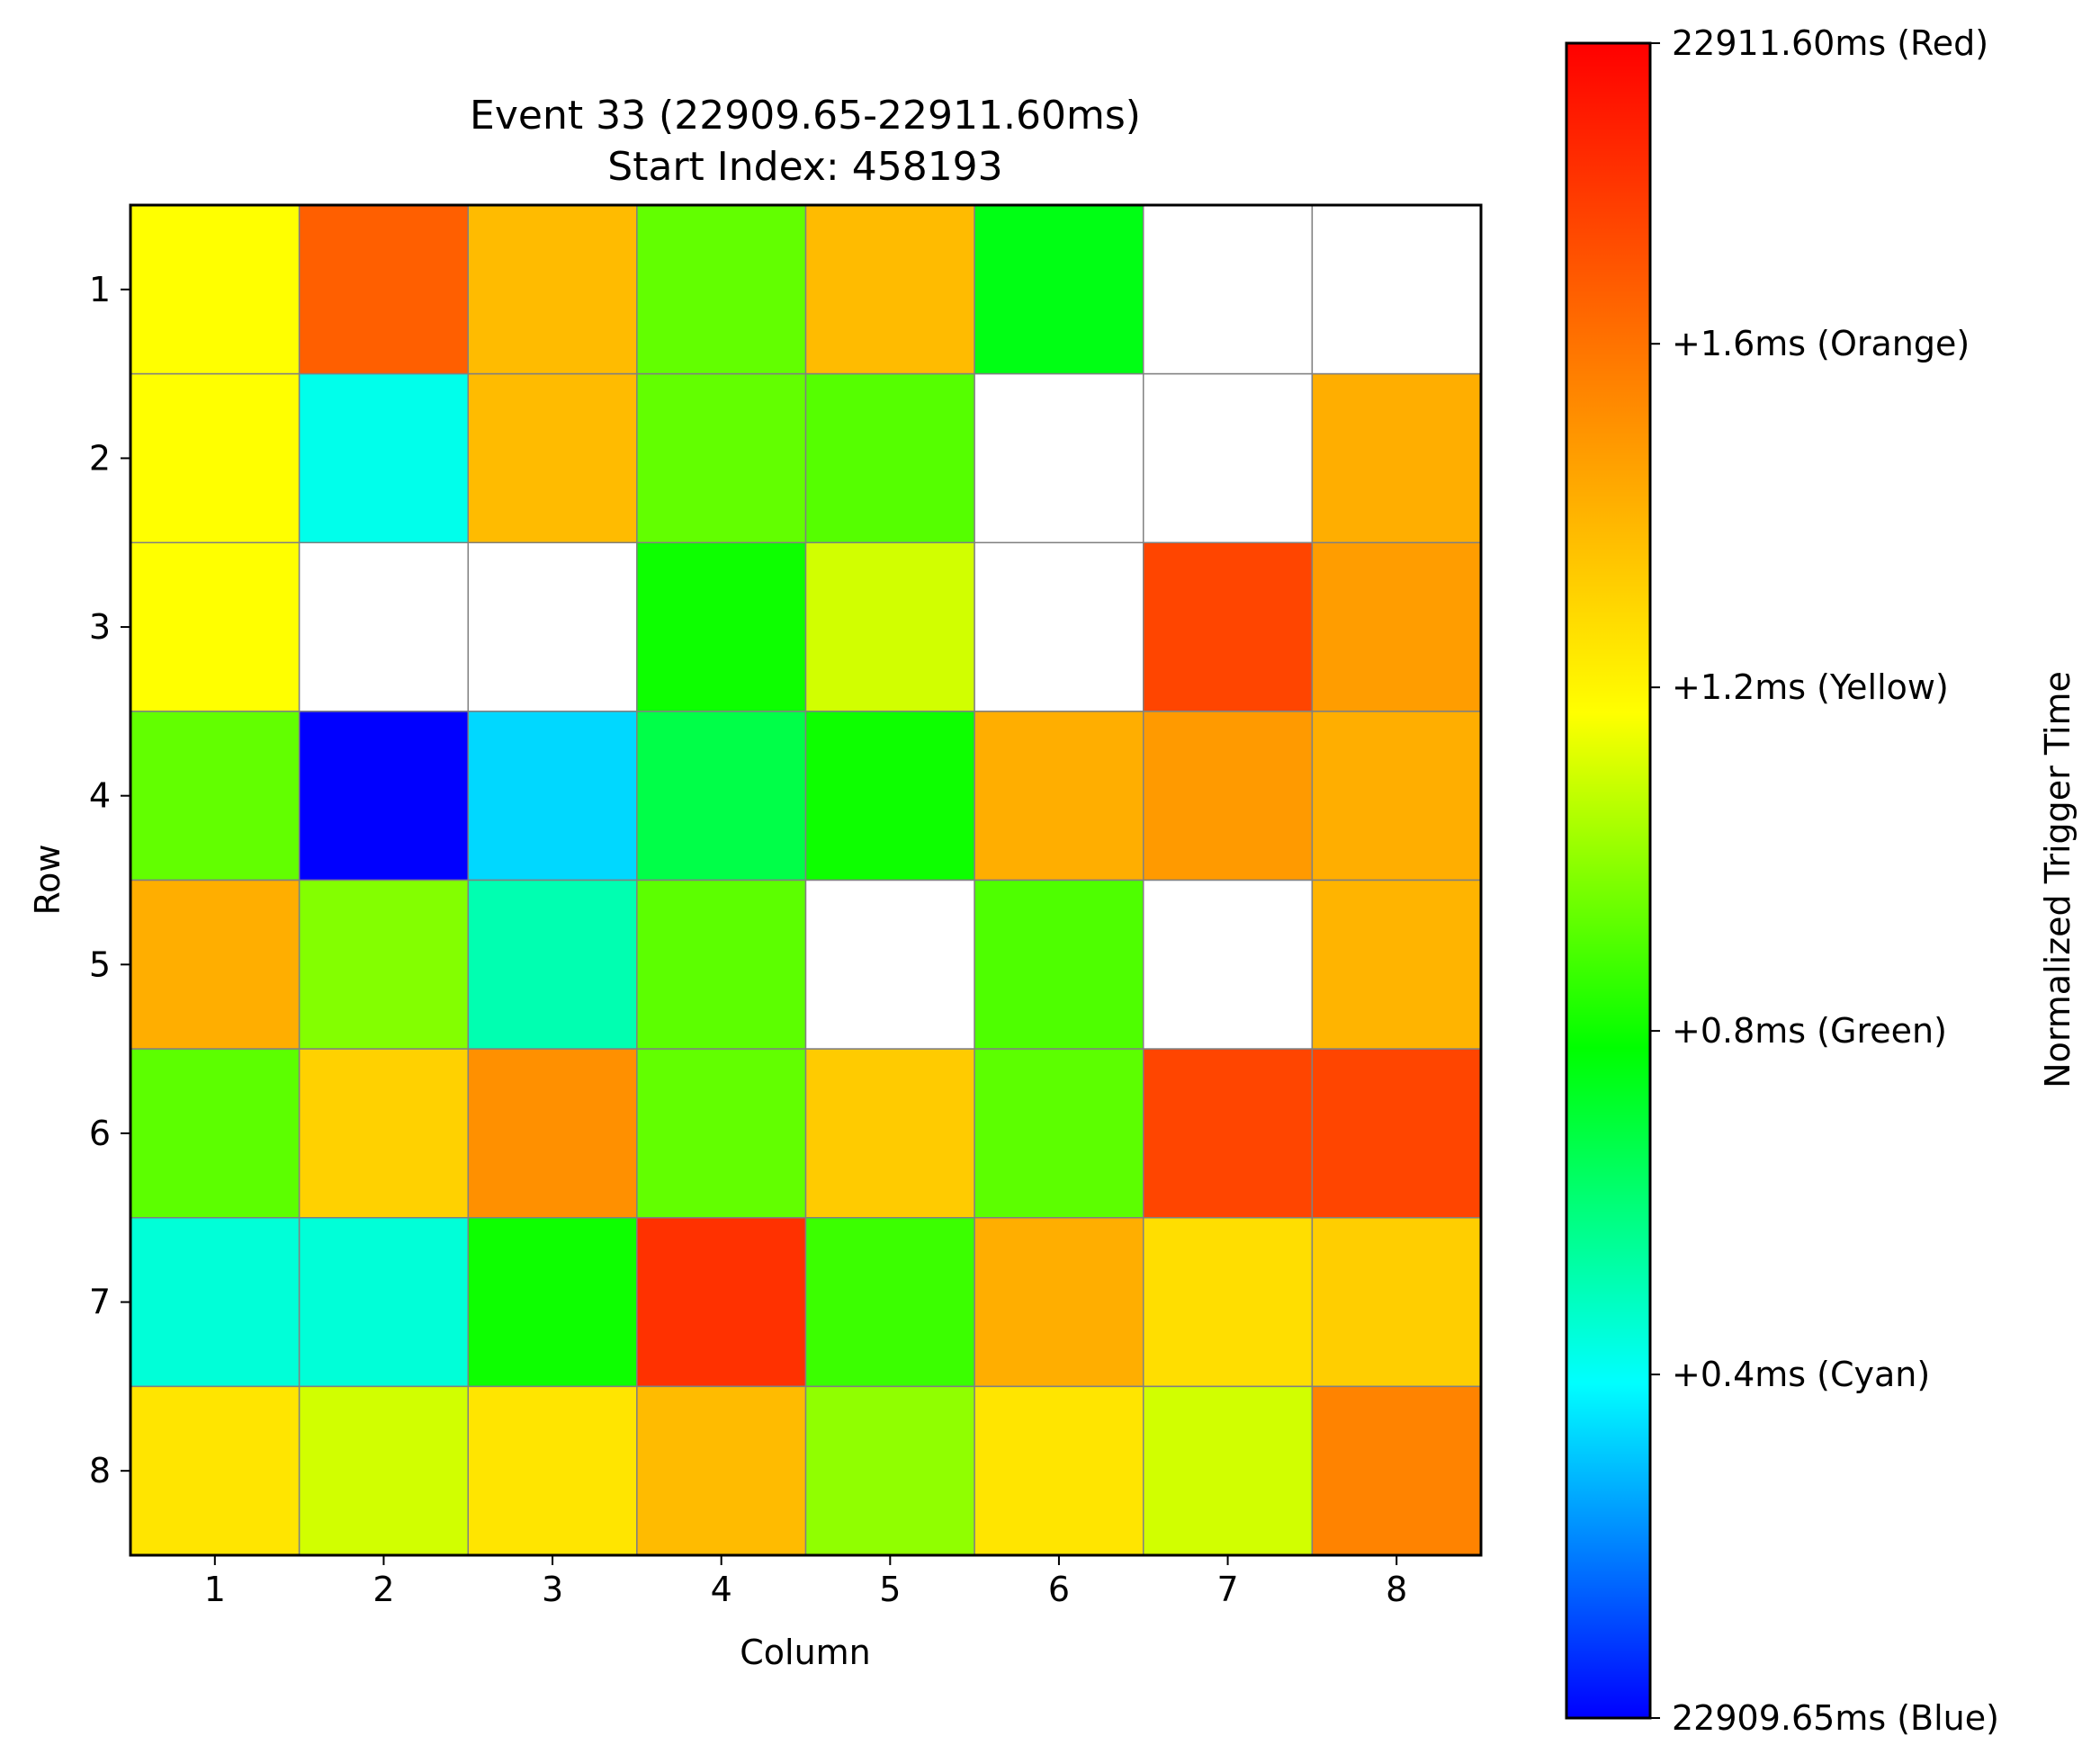 This screenshot has width=2100, height=1754. What do you see at coordinates (100, 796) in the screenshot?
I see `y-tick-label: 4` at bounding box center [100, 796].